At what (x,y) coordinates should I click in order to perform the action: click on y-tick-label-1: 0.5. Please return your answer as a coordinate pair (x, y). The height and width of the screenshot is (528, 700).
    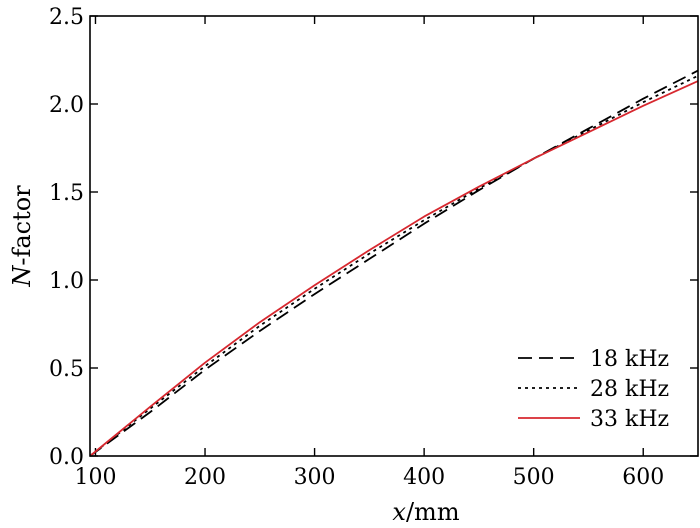
    Looking at the image, I should click on (66, 369).